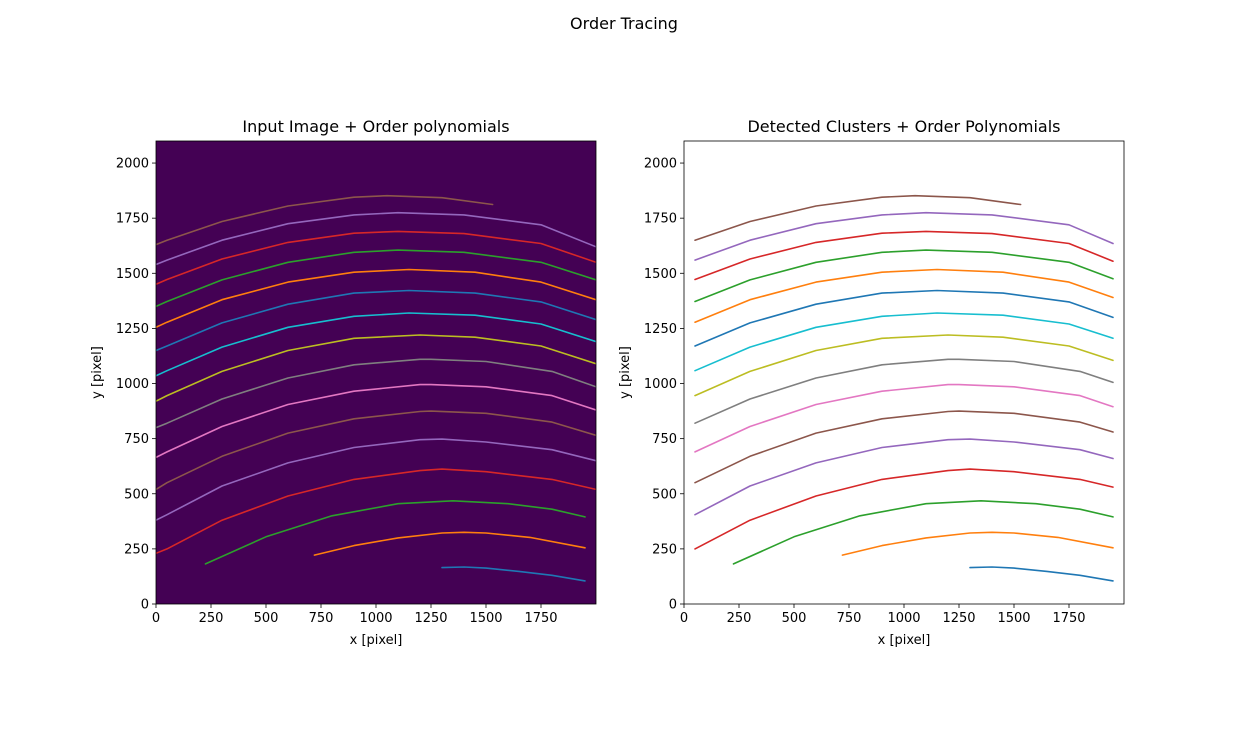  I want to click on chart-title: Input Image + Order polynomials, so click(375, 126).